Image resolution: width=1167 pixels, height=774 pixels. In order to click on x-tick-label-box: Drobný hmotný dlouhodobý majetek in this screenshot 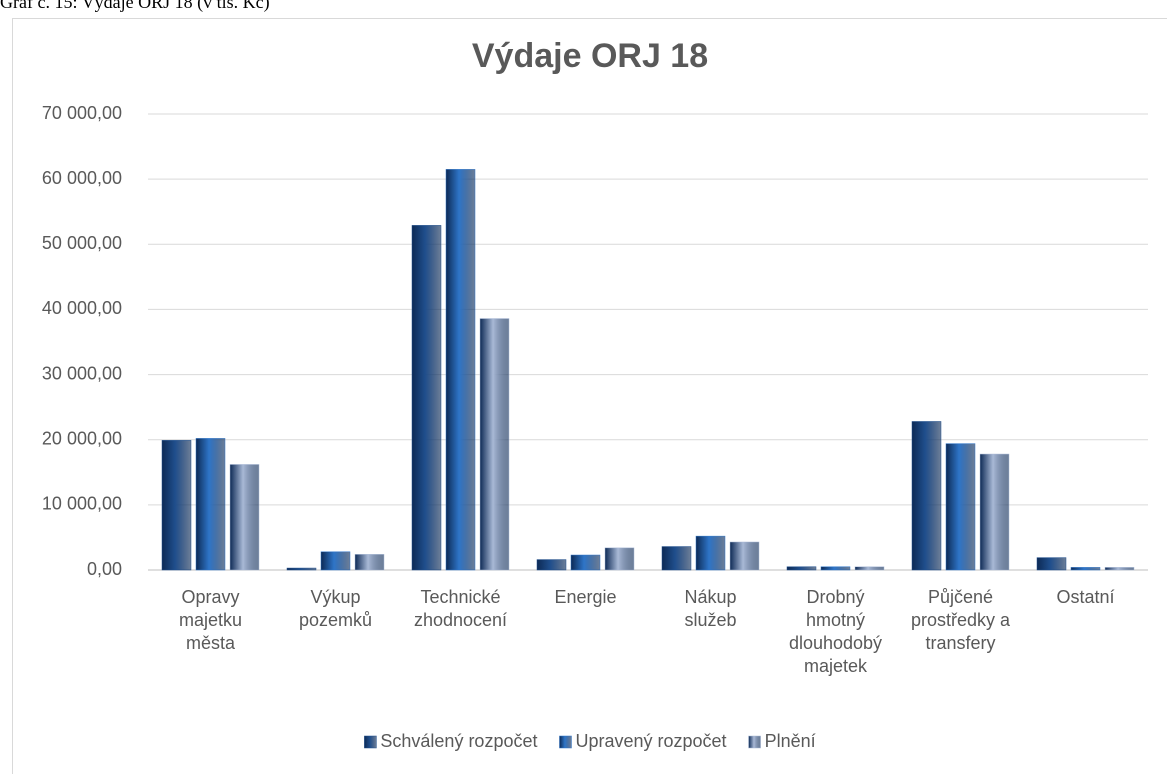, I will do `click(835, 631)`.